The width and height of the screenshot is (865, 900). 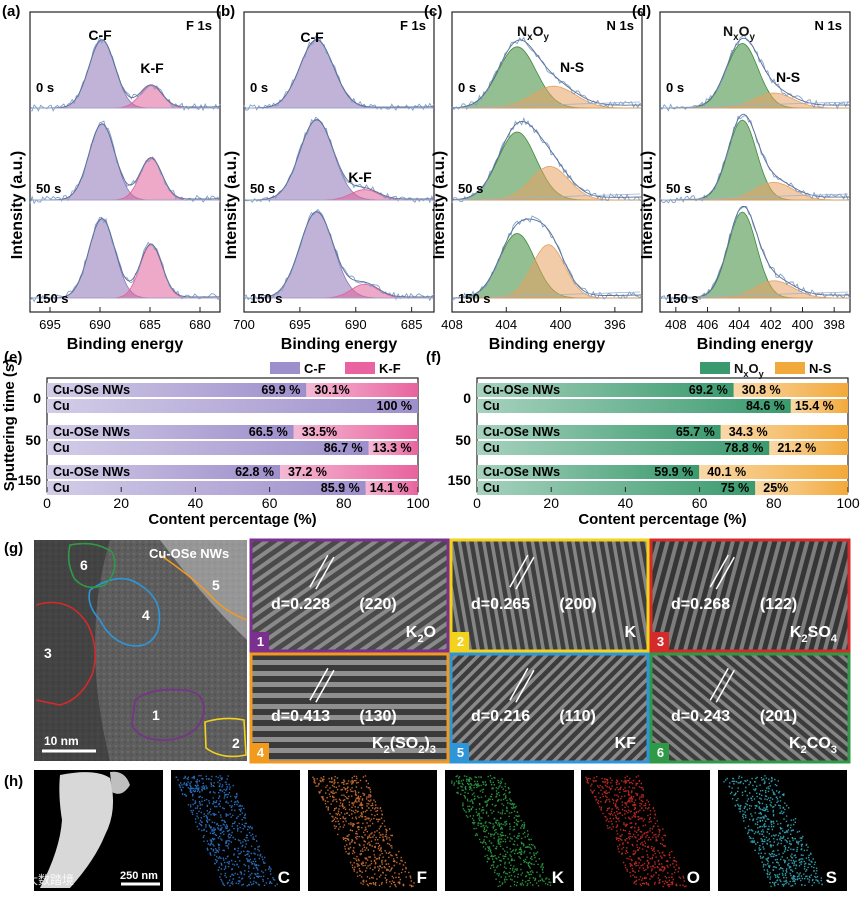 What do you see at coordinates (735, 488) in the screenshot?
I see `bar-value-label: 75 %` at bounding box center [735, 488].